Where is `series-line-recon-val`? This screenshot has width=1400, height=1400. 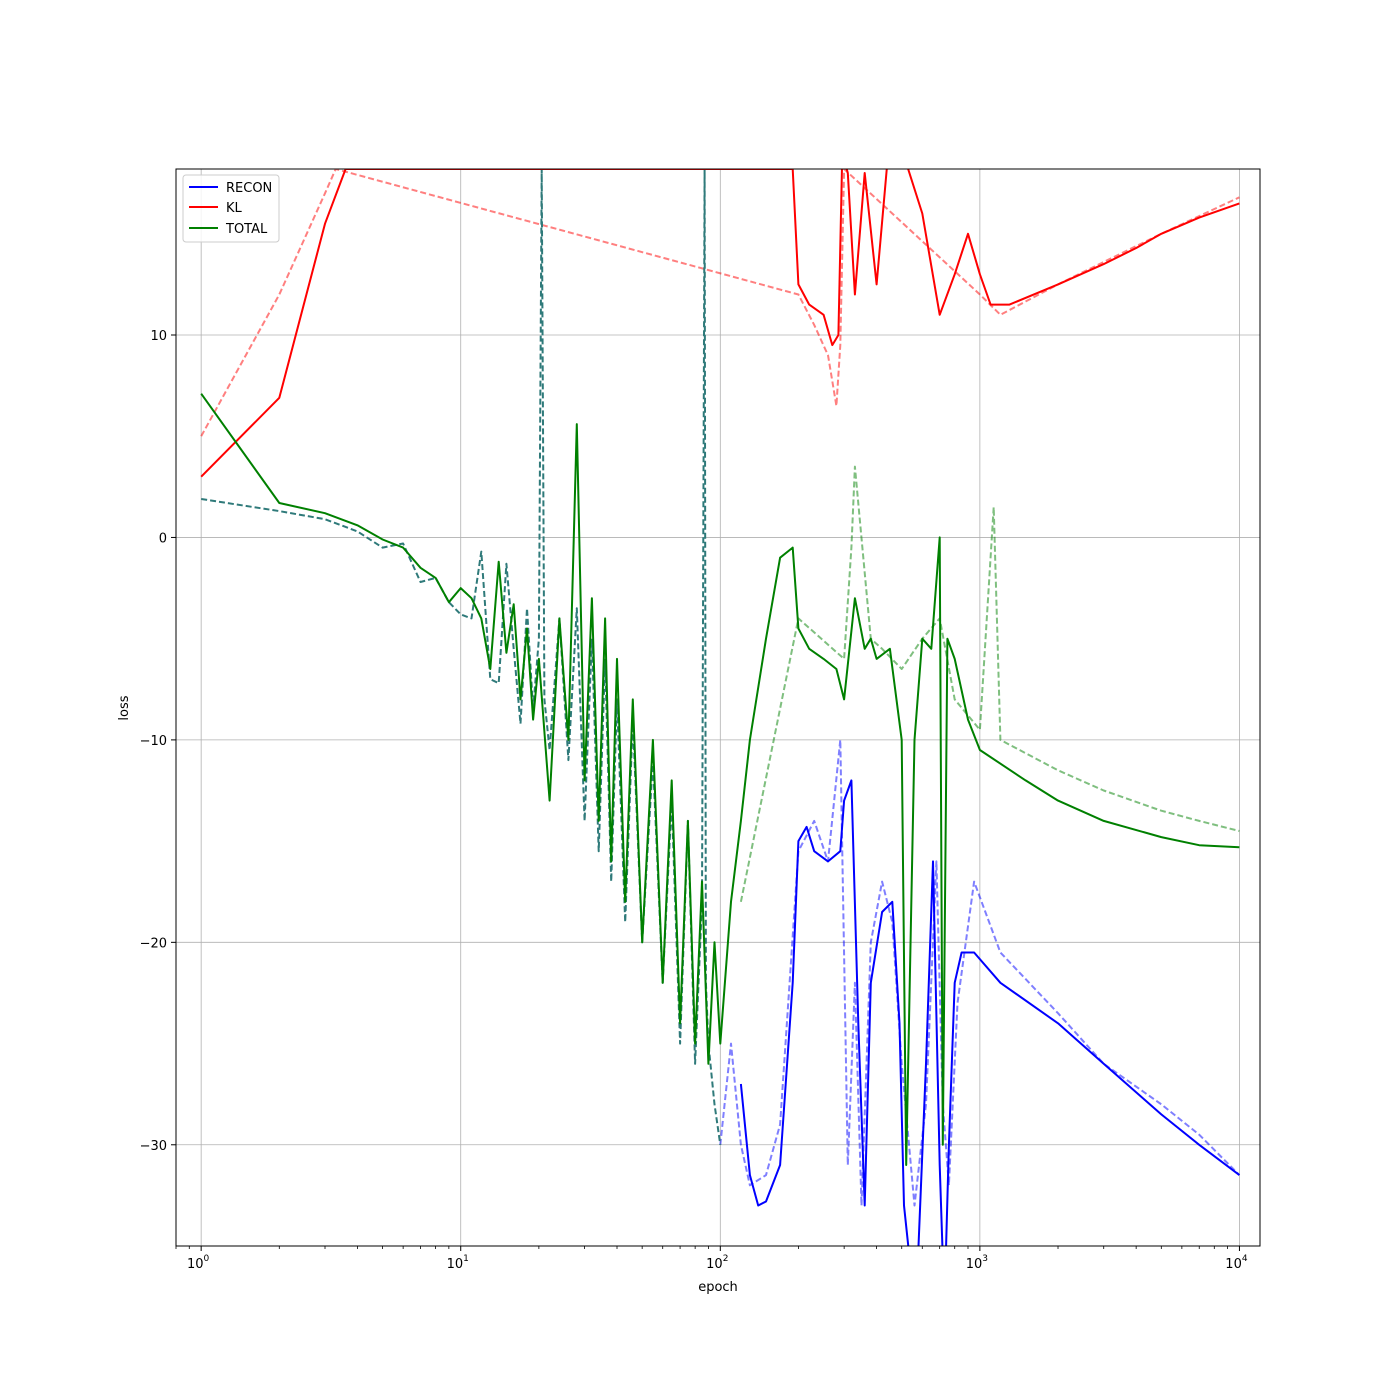 series-line-recon-val is located at coordinates (980, 972).